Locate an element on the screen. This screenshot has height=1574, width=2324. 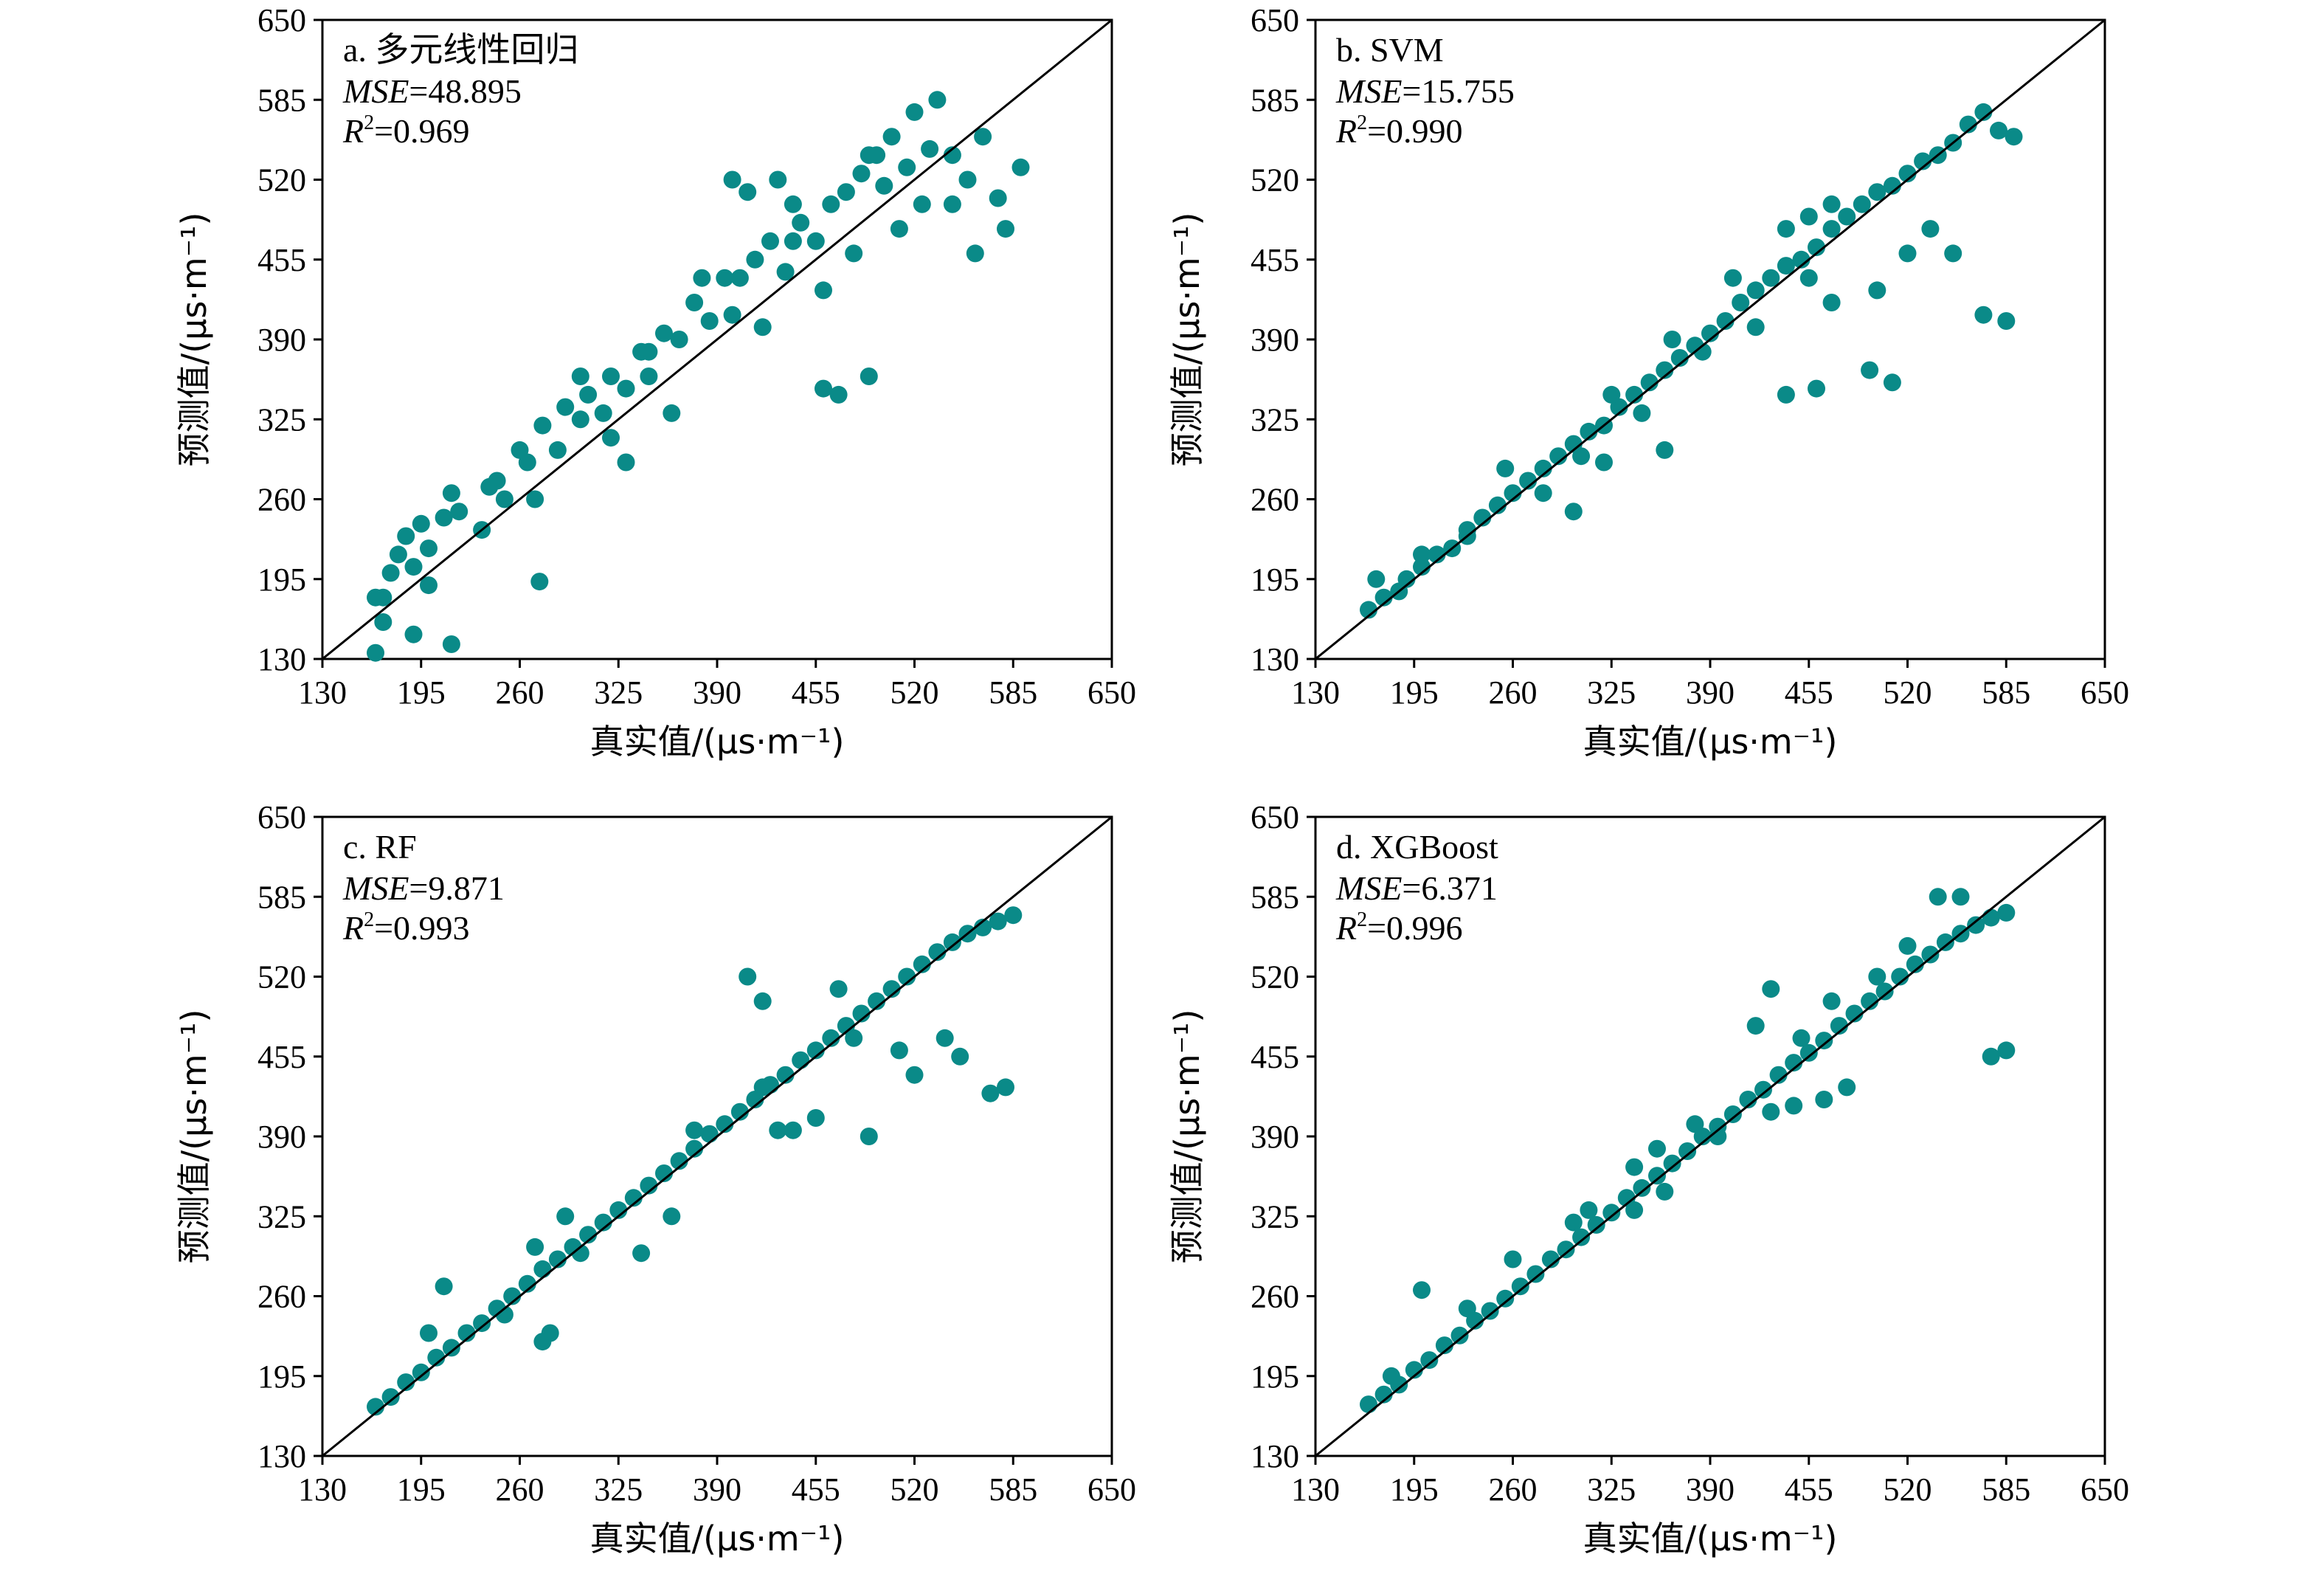
x-axis-title: 真实值/(μs·m⁻¹) is located at coordinates (717, 1539).